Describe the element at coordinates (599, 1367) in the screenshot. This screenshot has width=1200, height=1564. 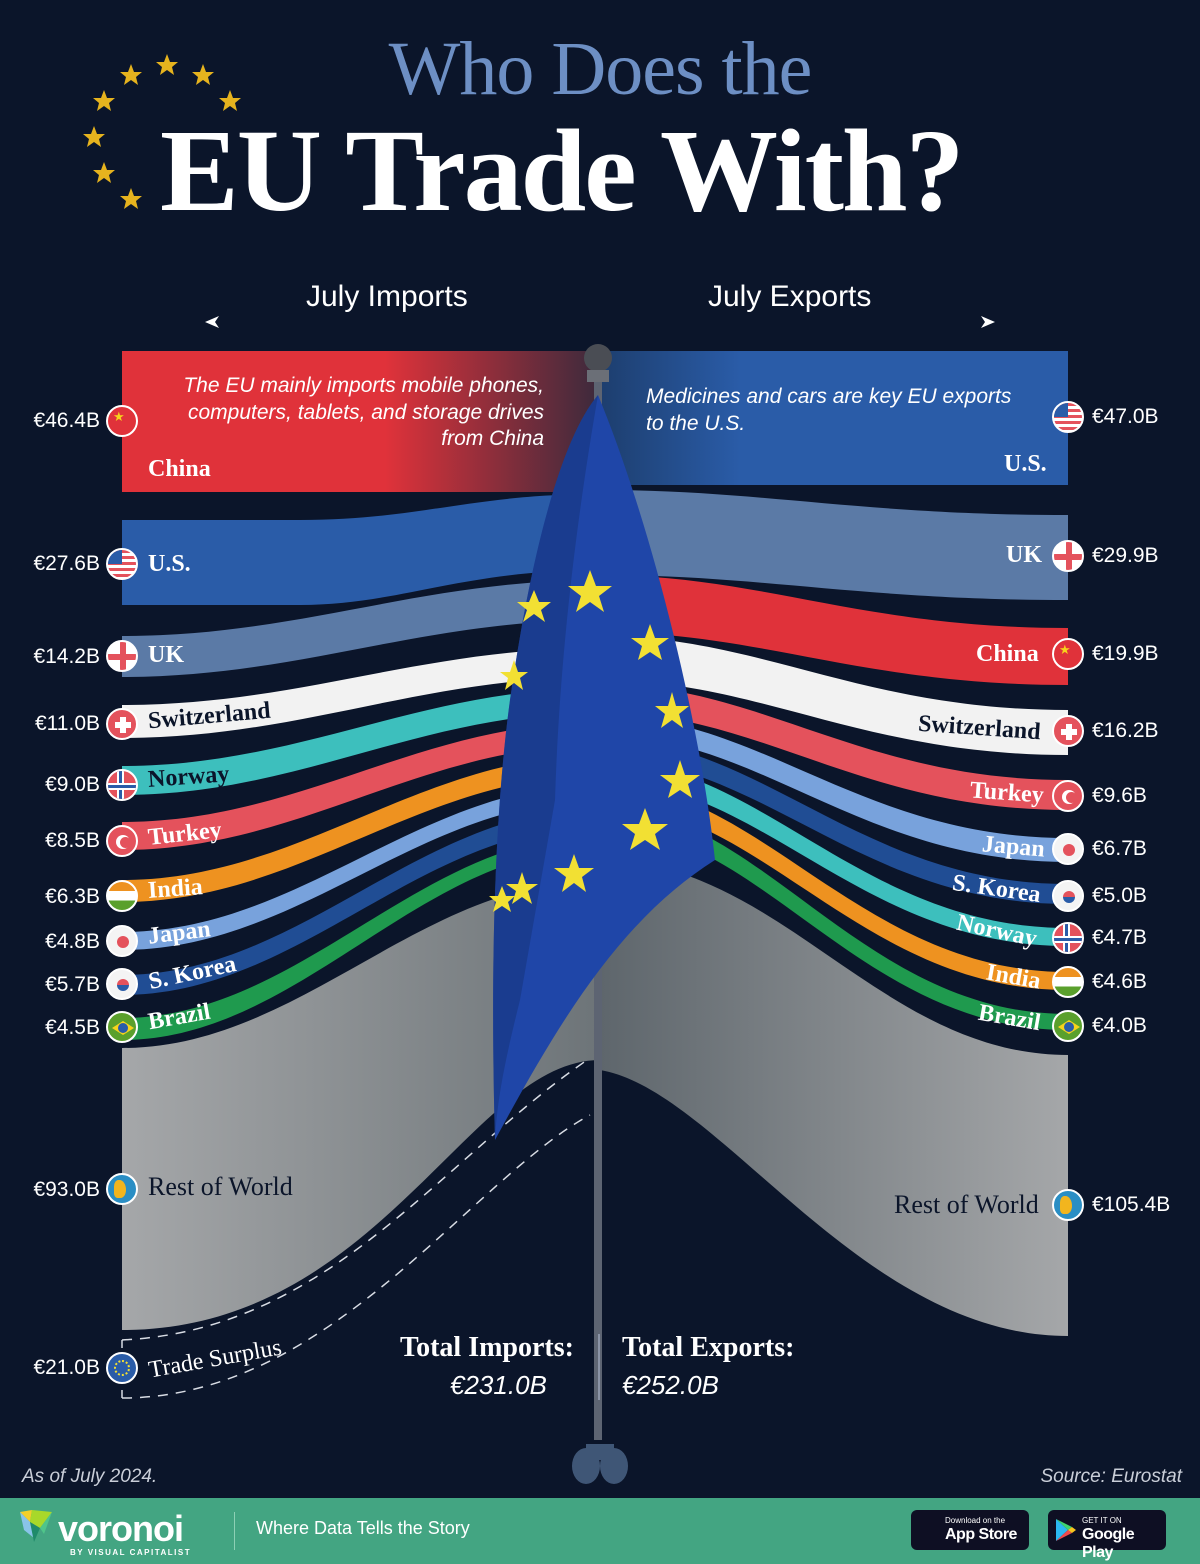
I see `totals-divider` at that location.